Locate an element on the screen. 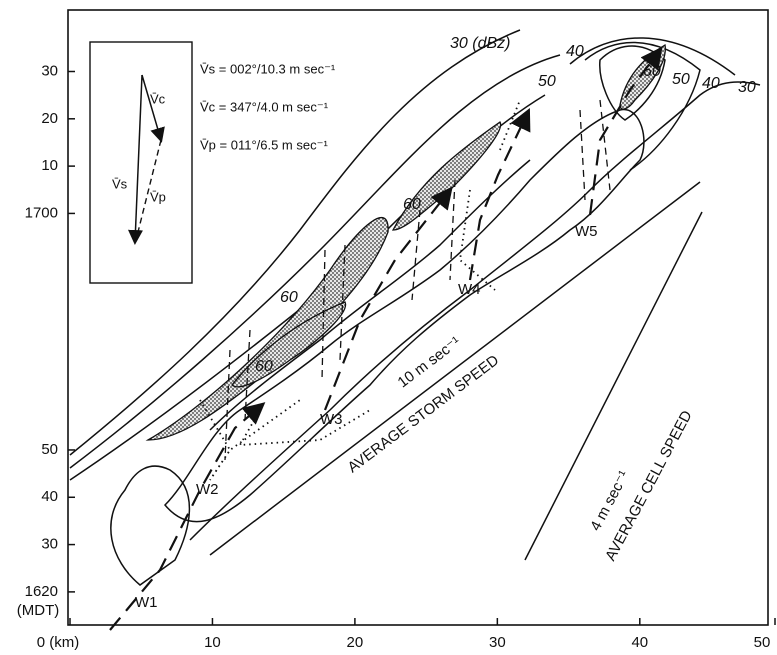 The width and height of the screenshot is (777, 655). y-axis-label: (MDT) is located at coordinates (38, 610).